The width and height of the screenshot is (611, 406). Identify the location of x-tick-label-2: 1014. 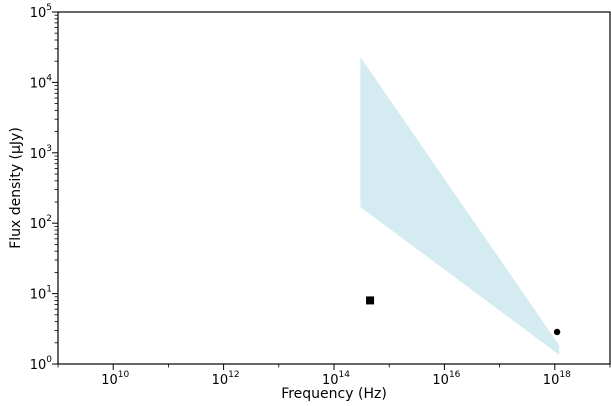
(336, 379).